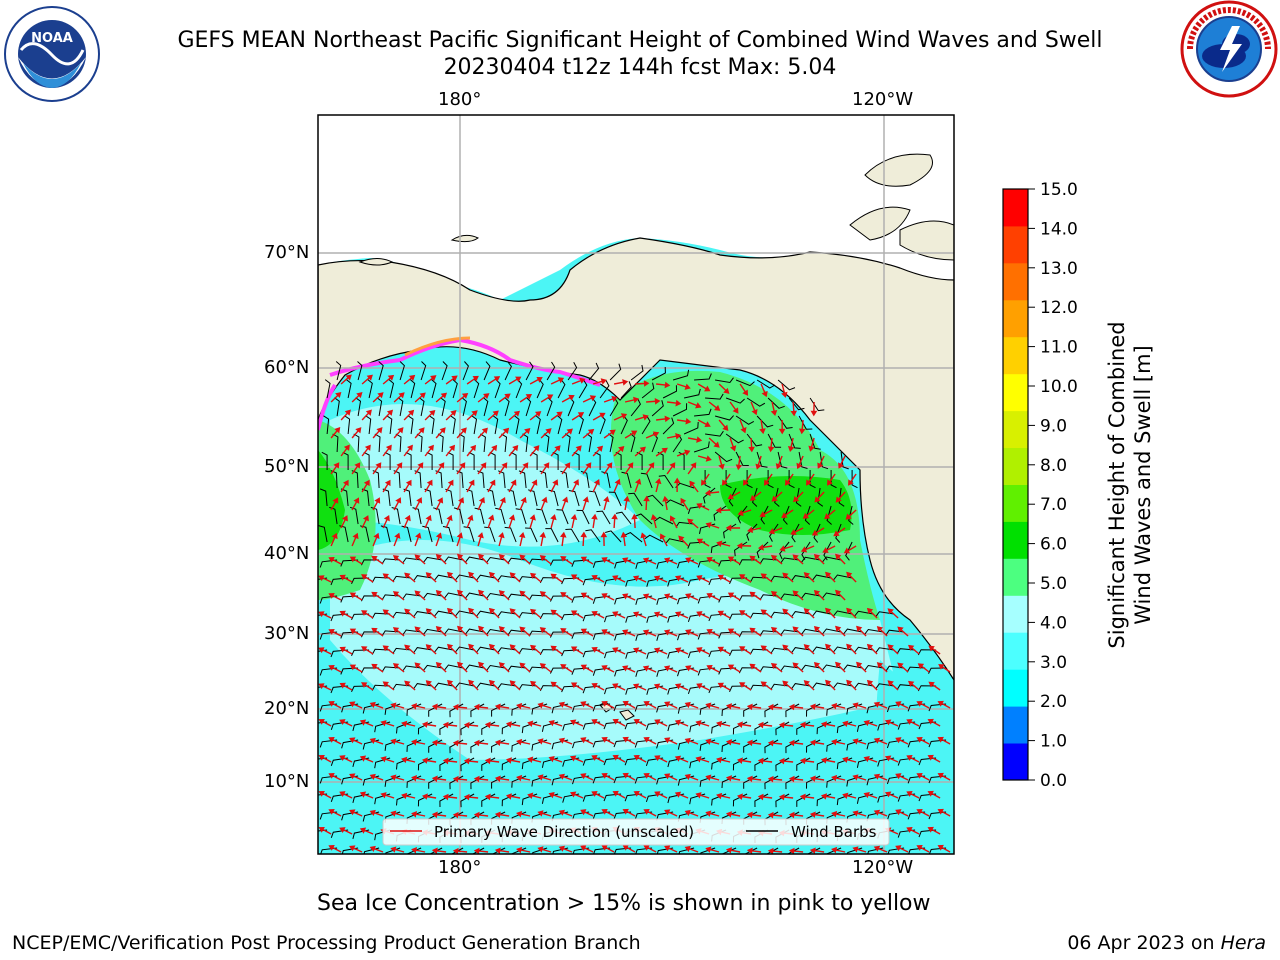 Image resolution: width=1280 pixels, height=960 pixels. Describe the element at coordinates (564, 832) in the screenshot. I see `legend-wave-label: Primary Wave Direction (unscaled)` at that location.